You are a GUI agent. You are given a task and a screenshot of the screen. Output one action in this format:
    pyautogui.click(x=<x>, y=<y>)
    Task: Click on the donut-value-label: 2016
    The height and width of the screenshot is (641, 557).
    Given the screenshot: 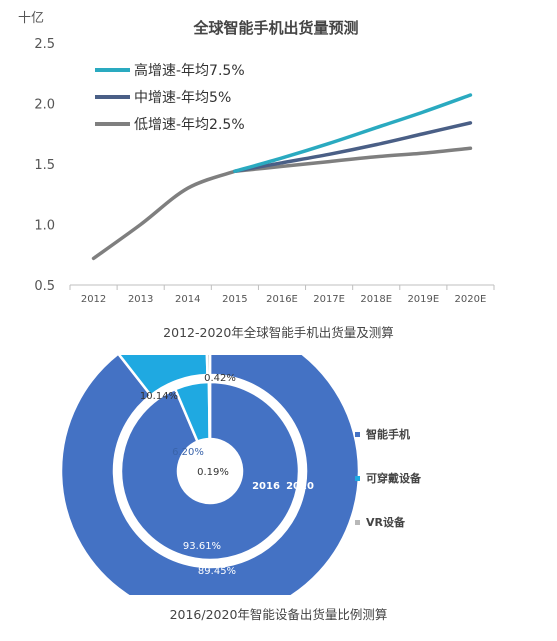 What is the action you would take?
    pyautogui.click(x=266, y=486)
    